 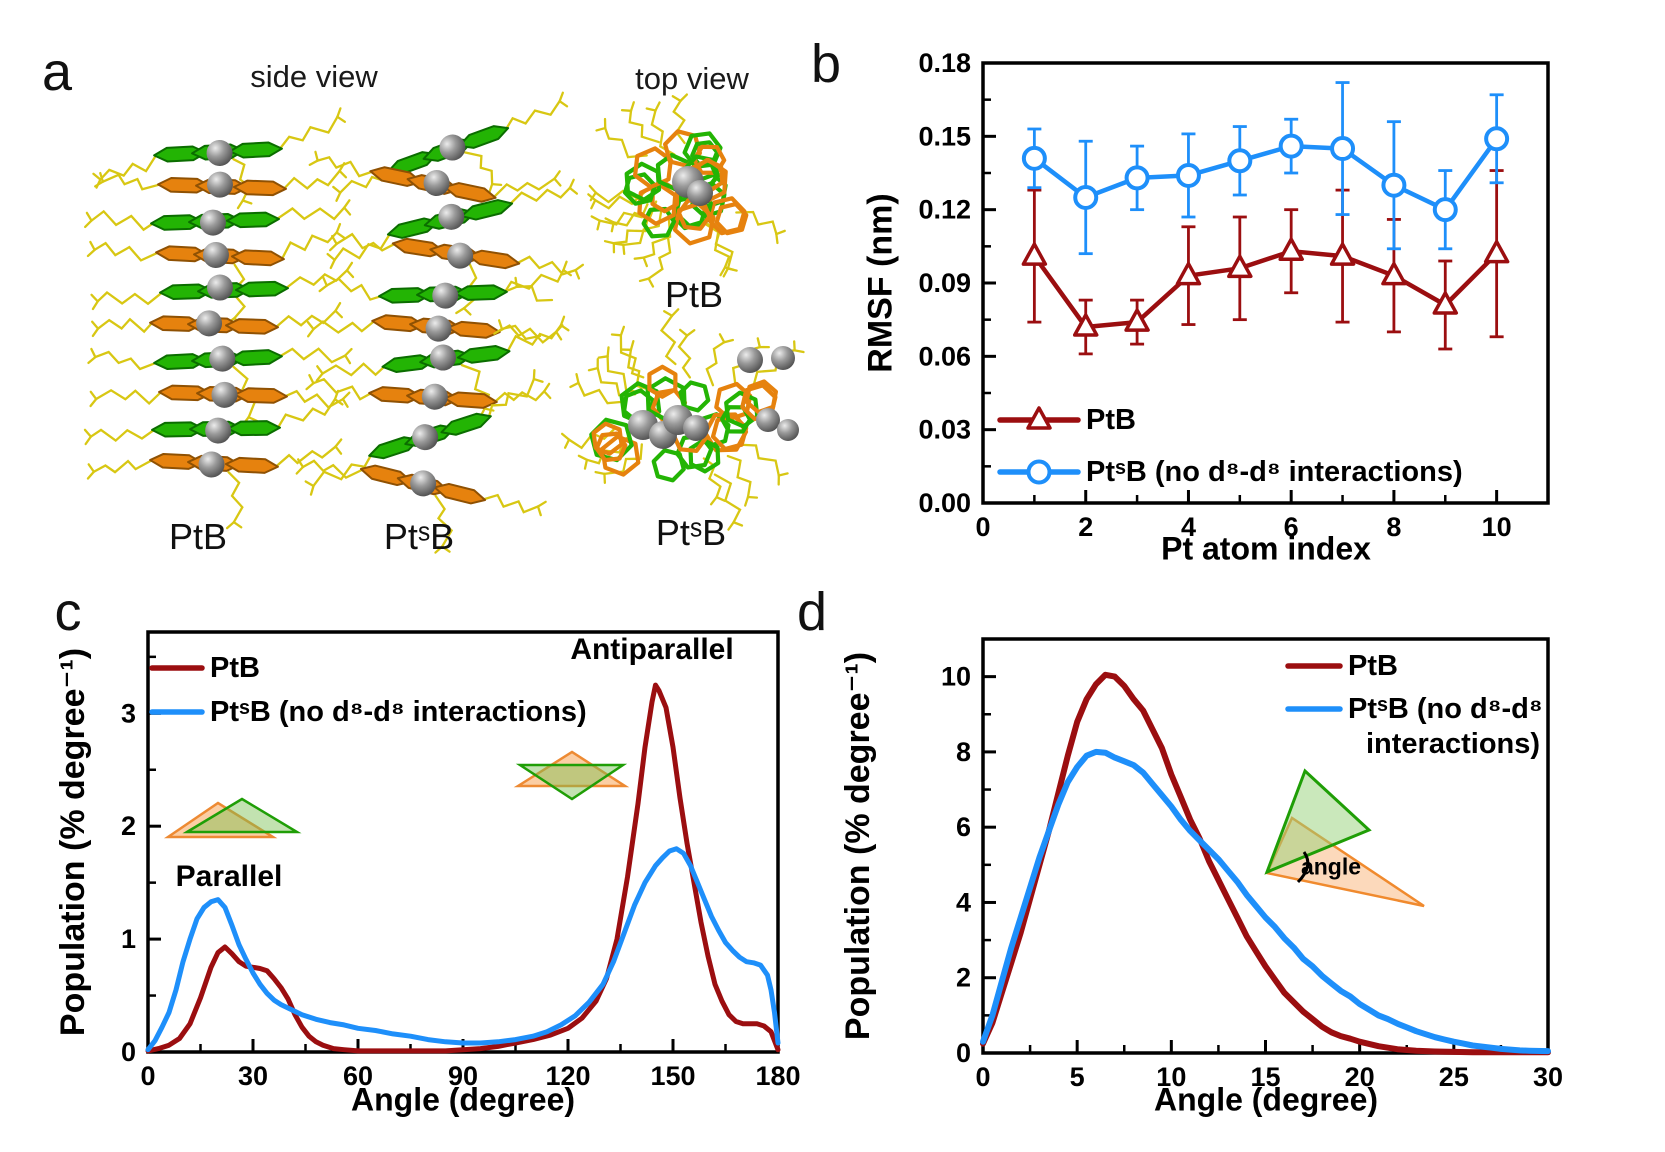 What do you see at coordinates (944, 210) in the screenshot?
I see `y-tick-label: 0.12` at bounding box center [944, 210].